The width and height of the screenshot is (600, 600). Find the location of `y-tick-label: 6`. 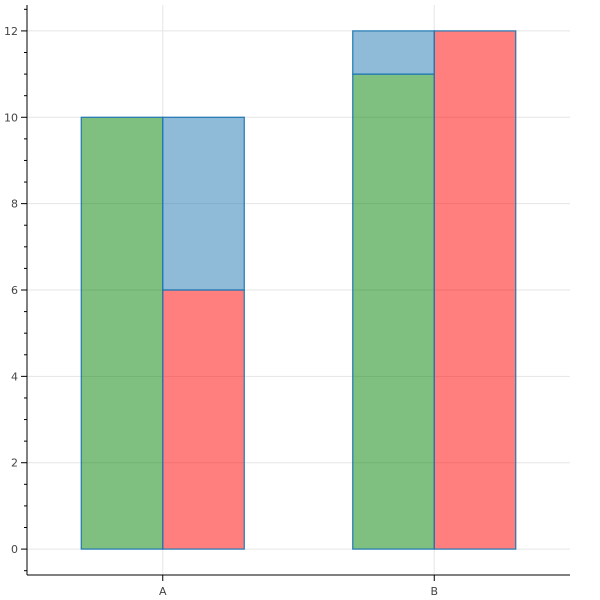

y-tick-label: 6 is located at coordinates (14, 290).